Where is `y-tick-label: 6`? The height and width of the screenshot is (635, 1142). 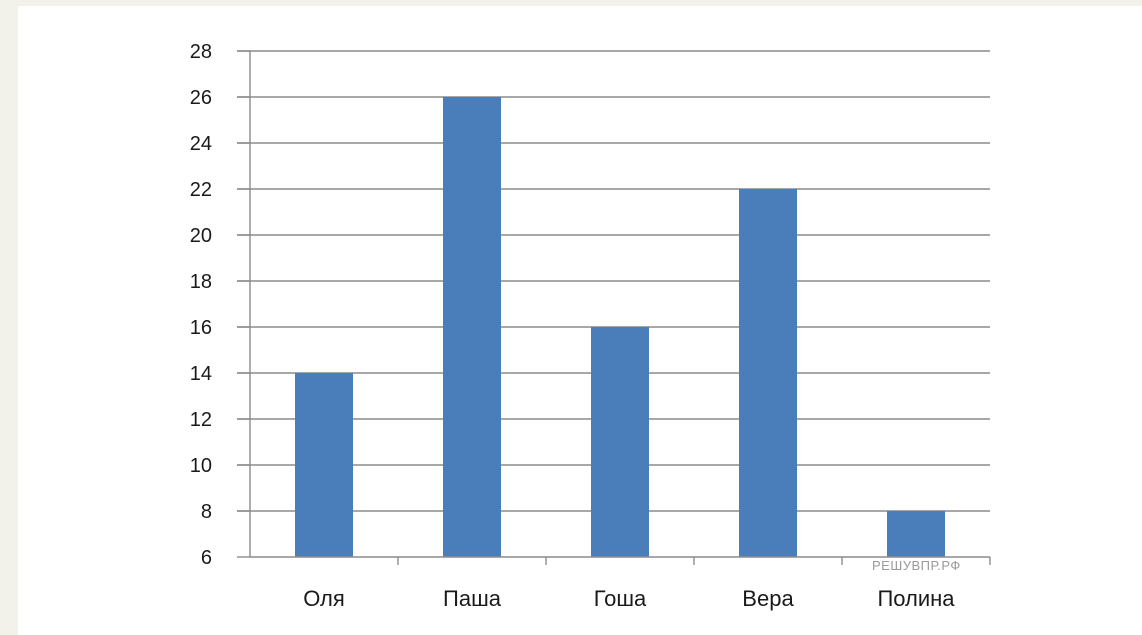 y-tick-label: 6 is located at coordinates (206, 558).